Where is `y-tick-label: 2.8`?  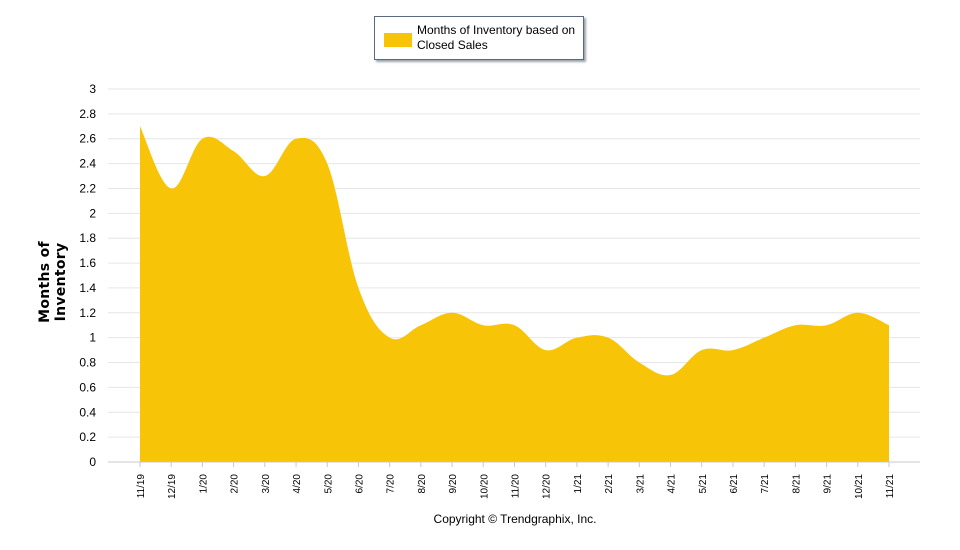
y-tick-label: 2.8 is located at coordinates (87, 114).